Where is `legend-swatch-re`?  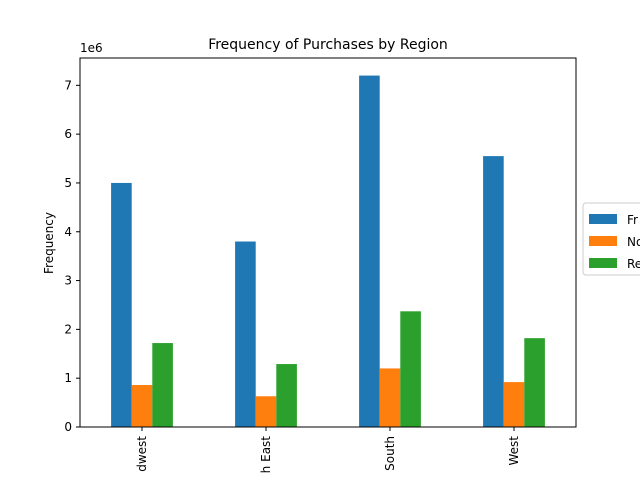
legend-swatch-re is located at coordinates (603, 263).